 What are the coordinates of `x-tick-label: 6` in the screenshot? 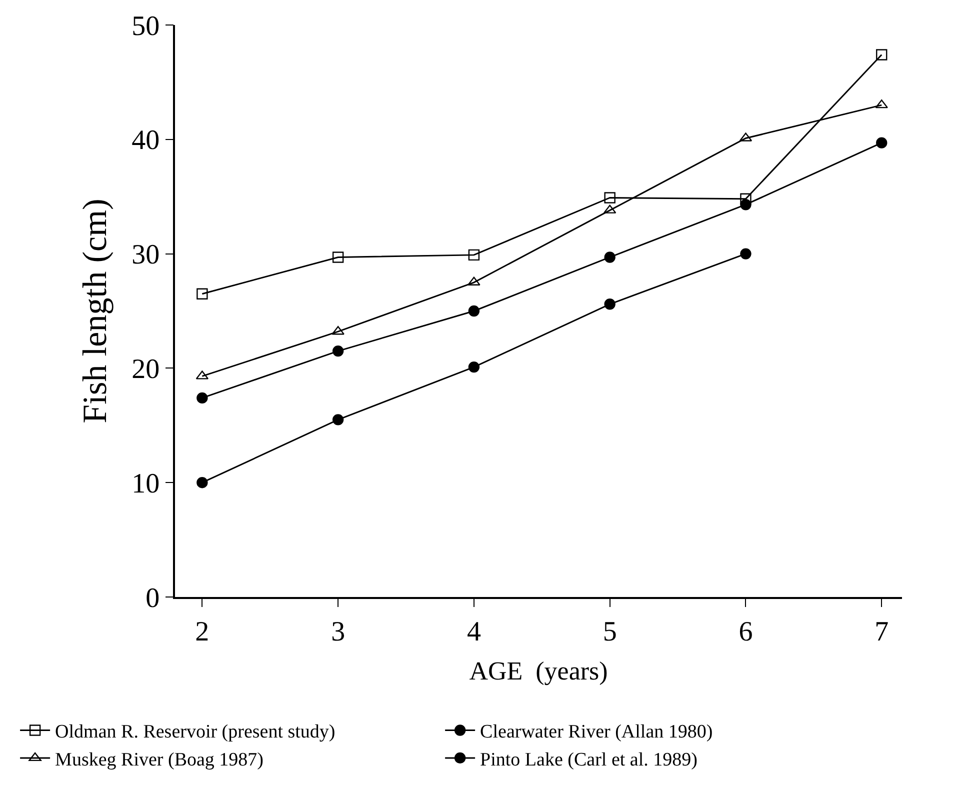 It's located at (745, 632).